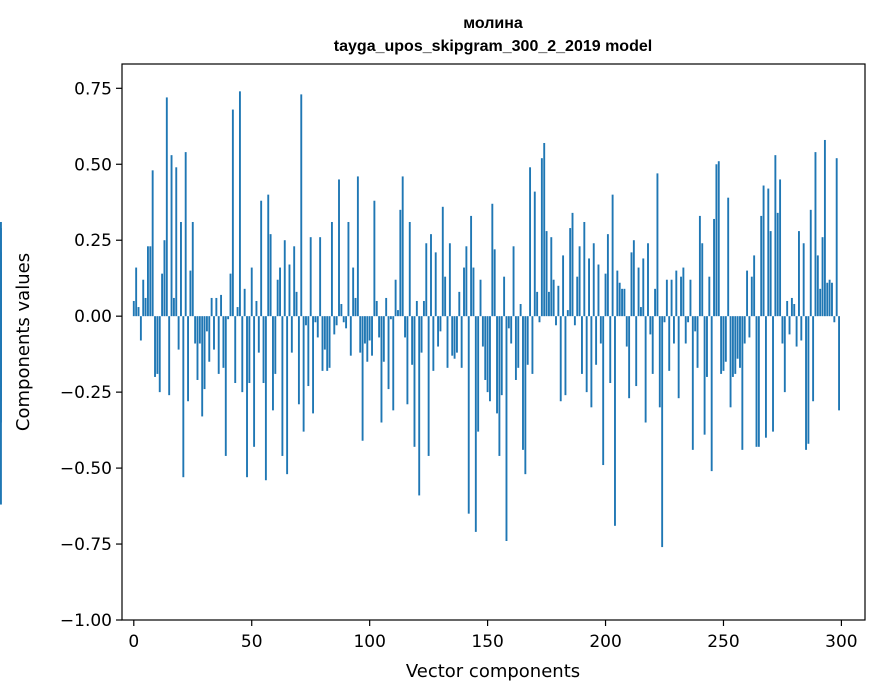 The image size is (880, 696). What do you see at coordinates (133, 642) in the screenshot?
I see `x-tick-label: 0` at bounding box center [133, 642].